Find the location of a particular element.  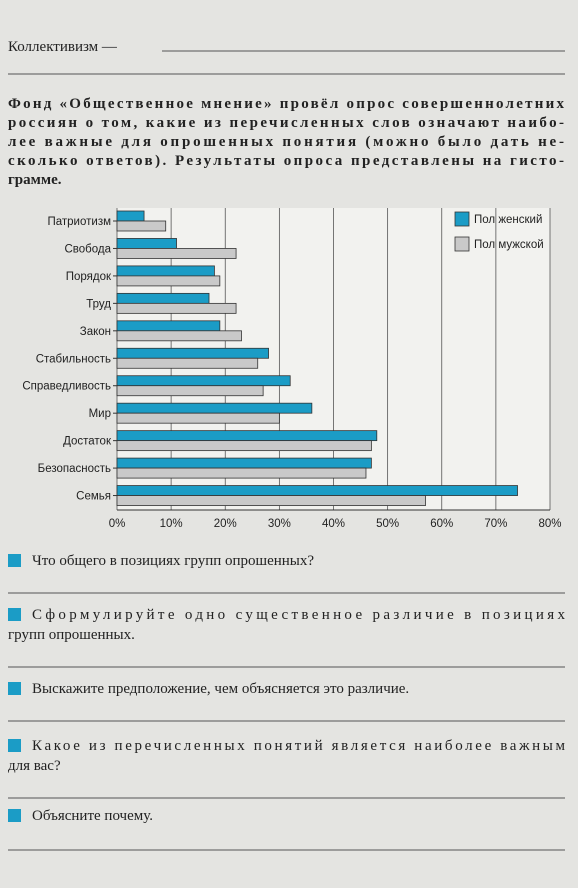

y-tick-label: Мир is located at coordinates (100, 414).